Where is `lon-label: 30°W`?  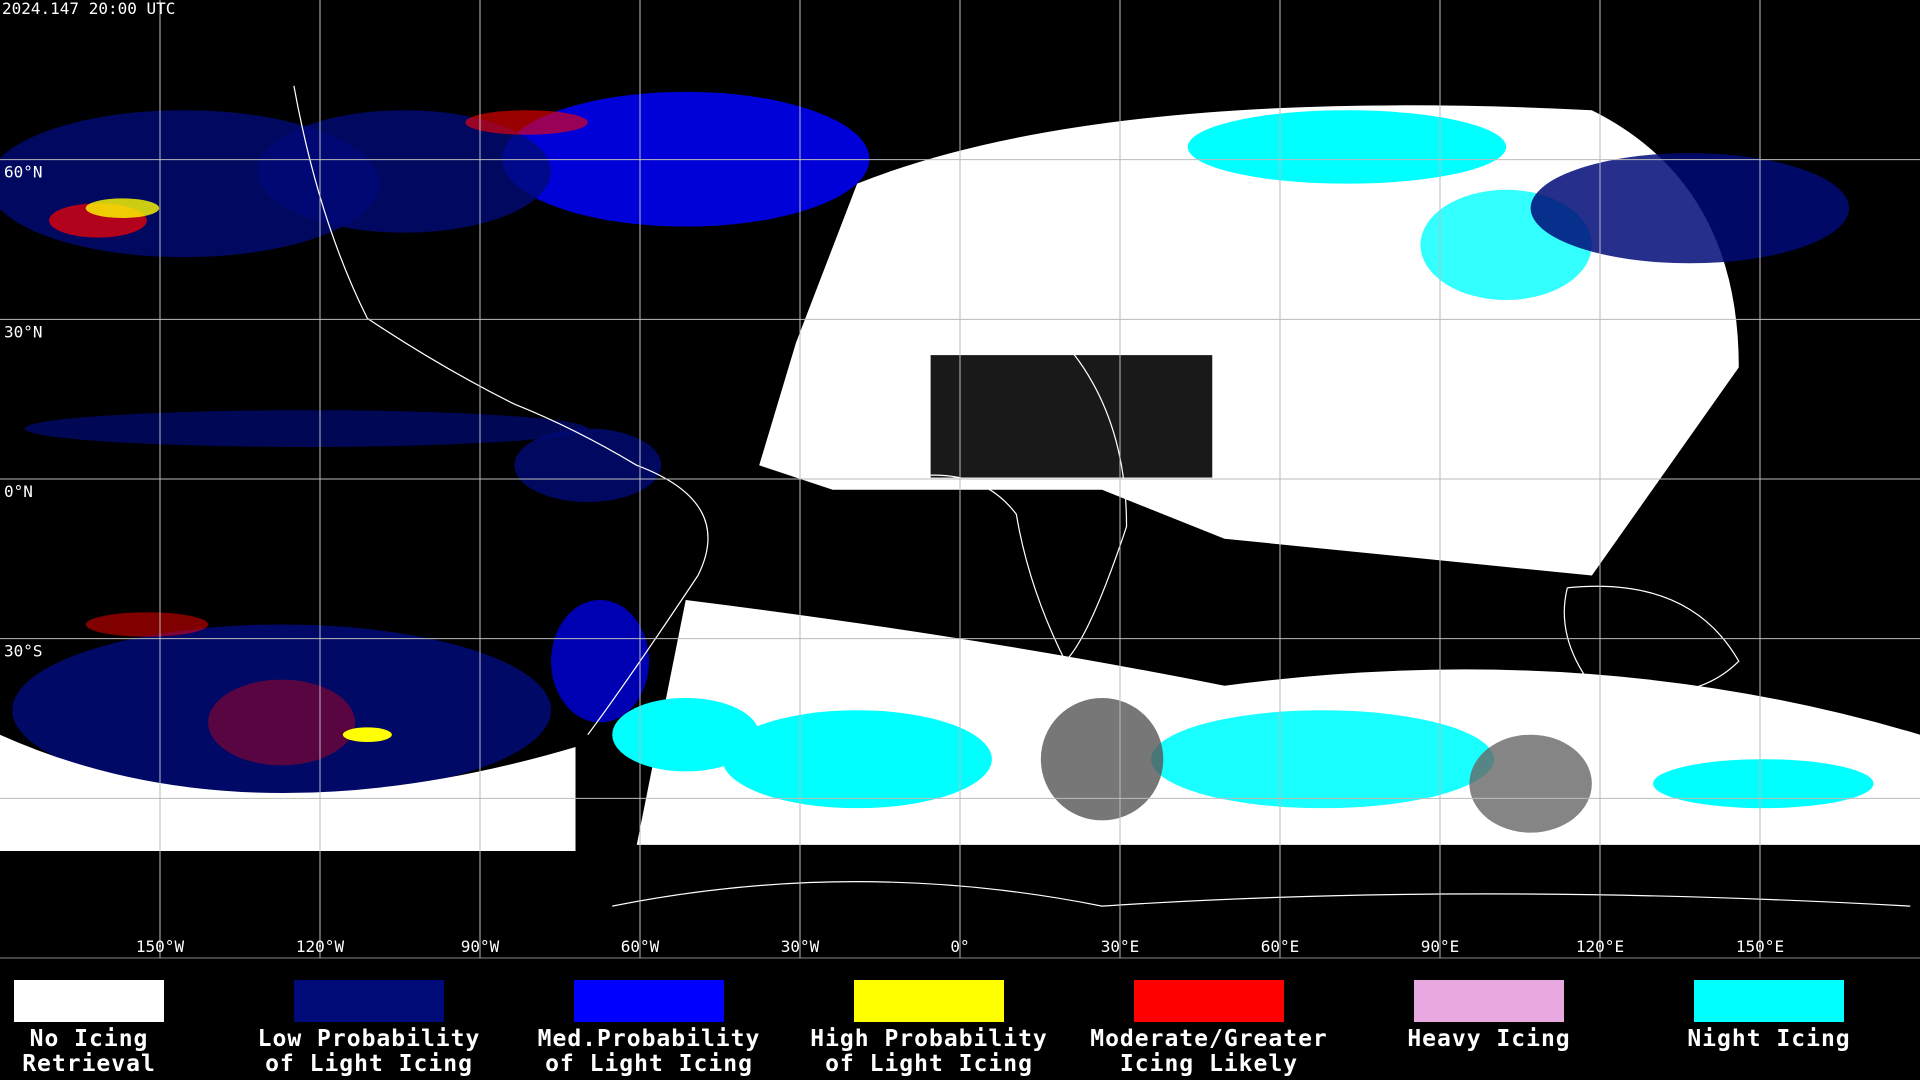 lon-label: 30°W is located at coordinates (800, 946).